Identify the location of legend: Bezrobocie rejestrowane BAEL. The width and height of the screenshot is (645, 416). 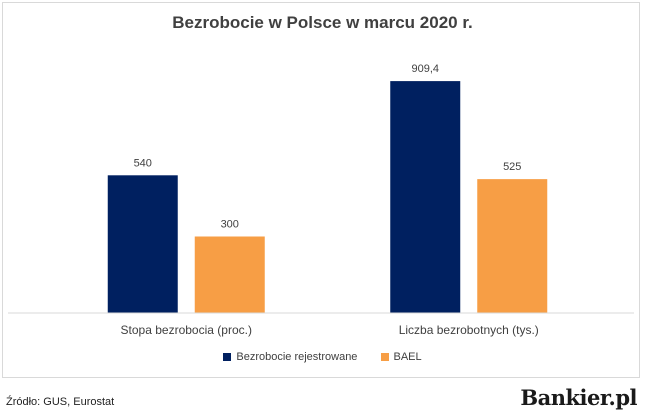
(322, 357).